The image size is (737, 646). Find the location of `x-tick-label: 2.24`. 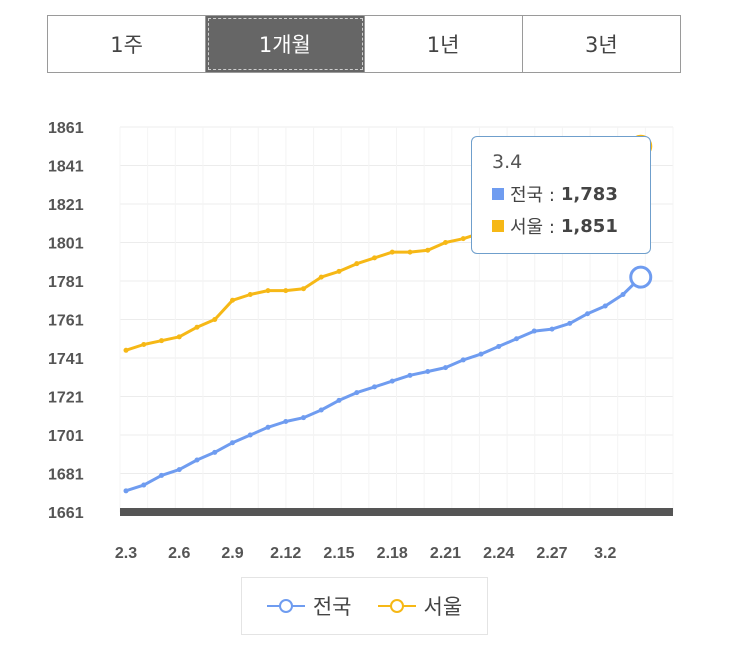

x-tick-label: 2.24 is located at coordinates (498, 553).